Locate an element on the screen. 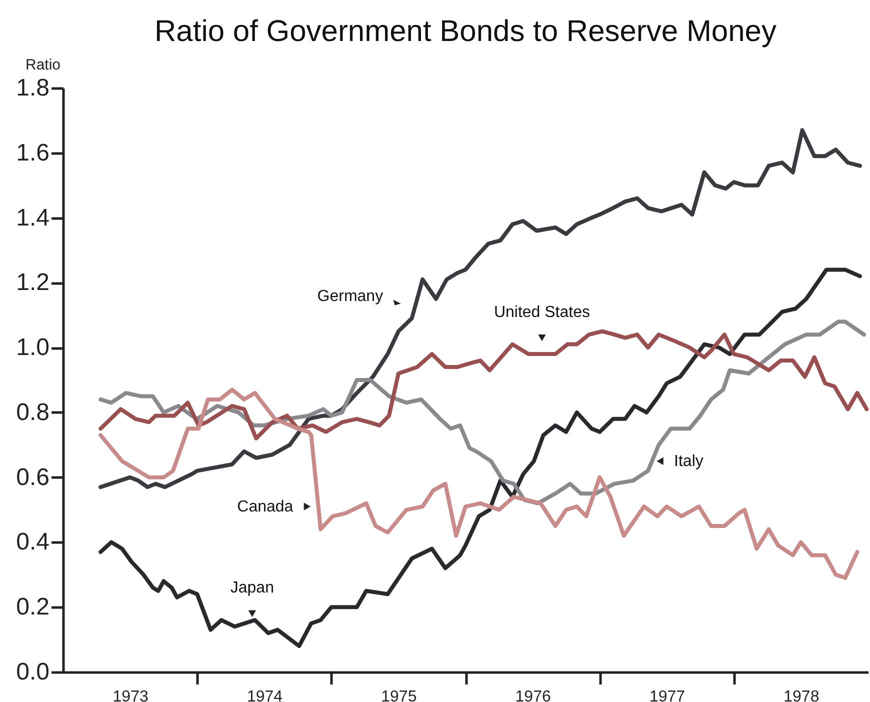 The image size is (870, 702). y-tick-label: 0.0 is located at coordinates (33, 672).